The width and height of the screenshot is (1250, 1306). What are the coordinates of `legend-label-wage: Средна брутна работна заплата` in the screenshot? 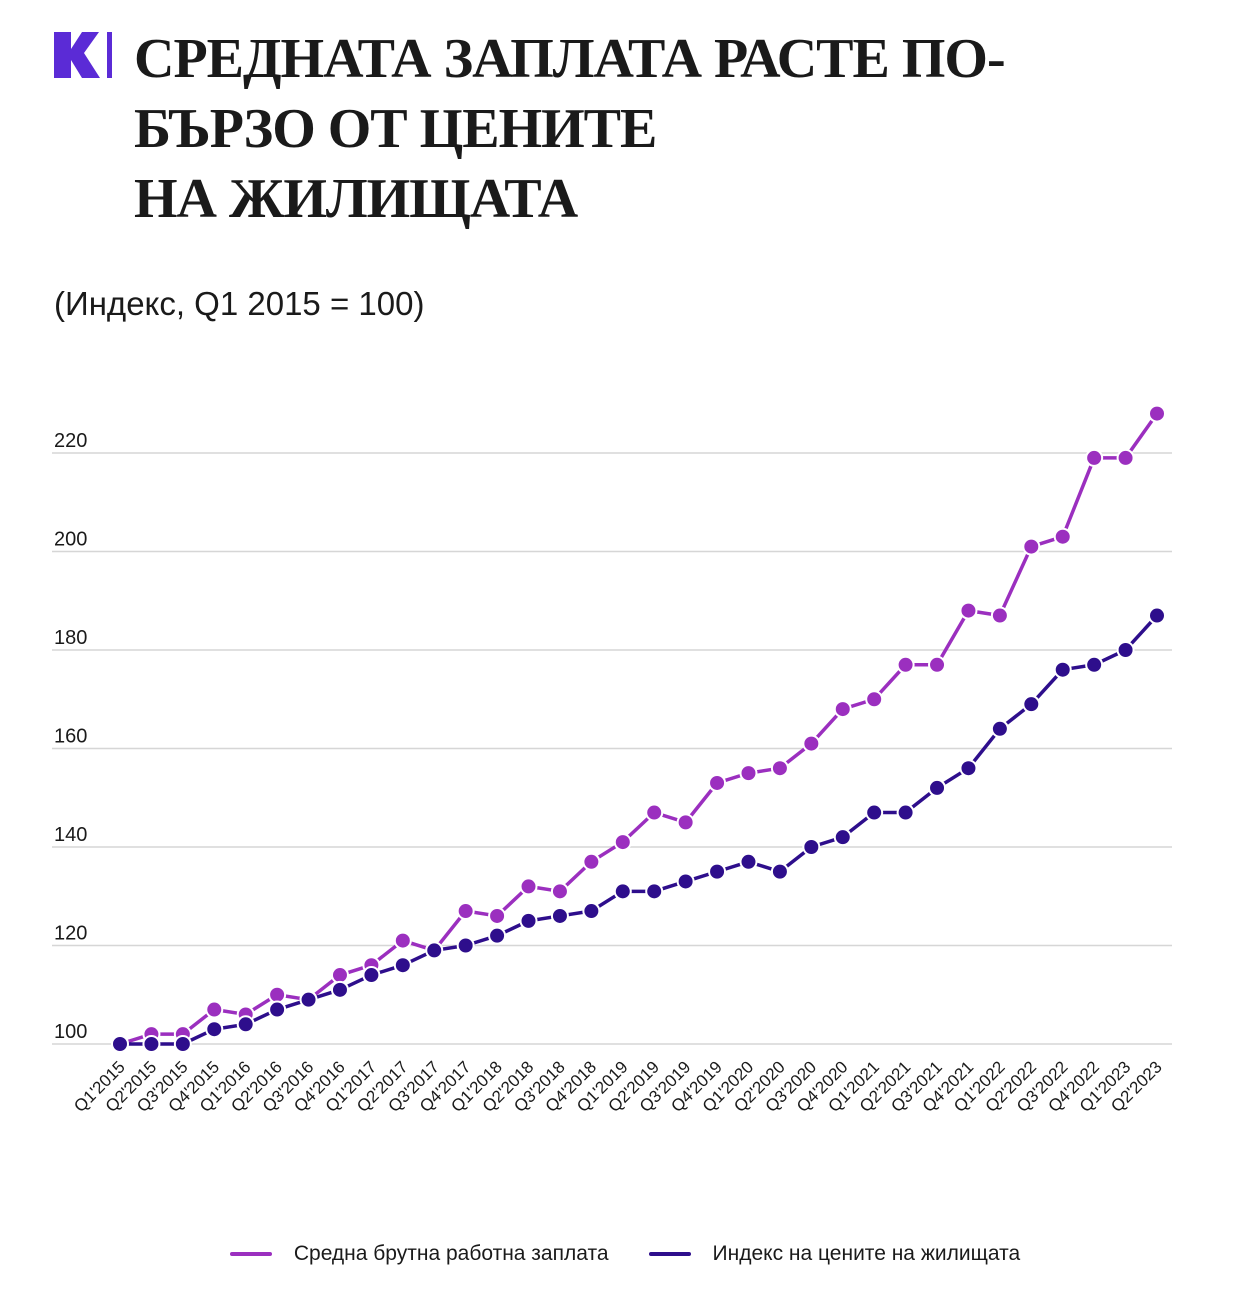 It's located at (451, 1253).